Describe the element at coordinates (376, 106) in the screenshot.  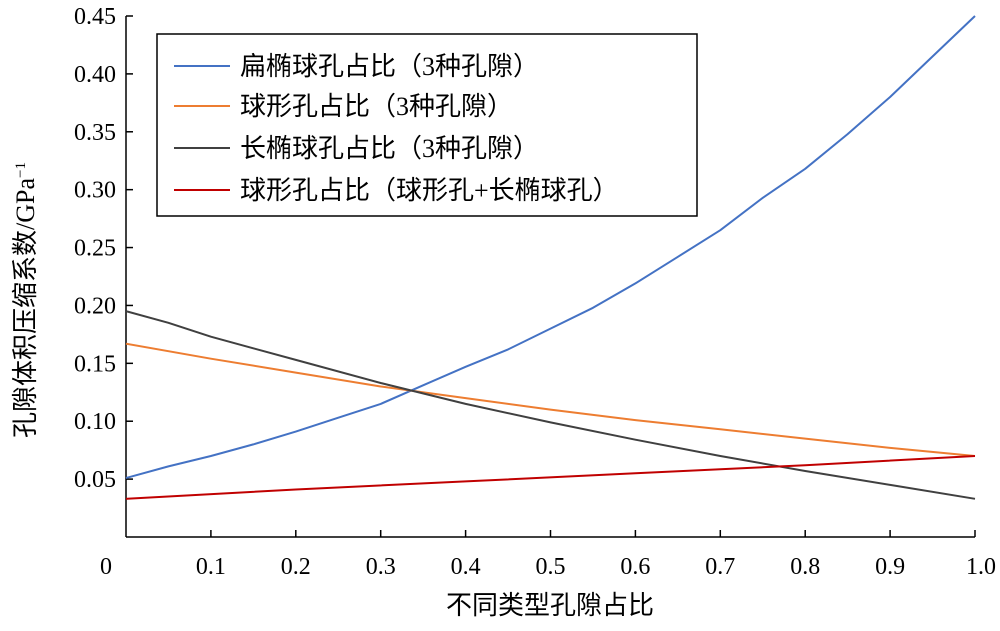
I see `legend-label: 球形孔占比（3种孔隙）` at that location.